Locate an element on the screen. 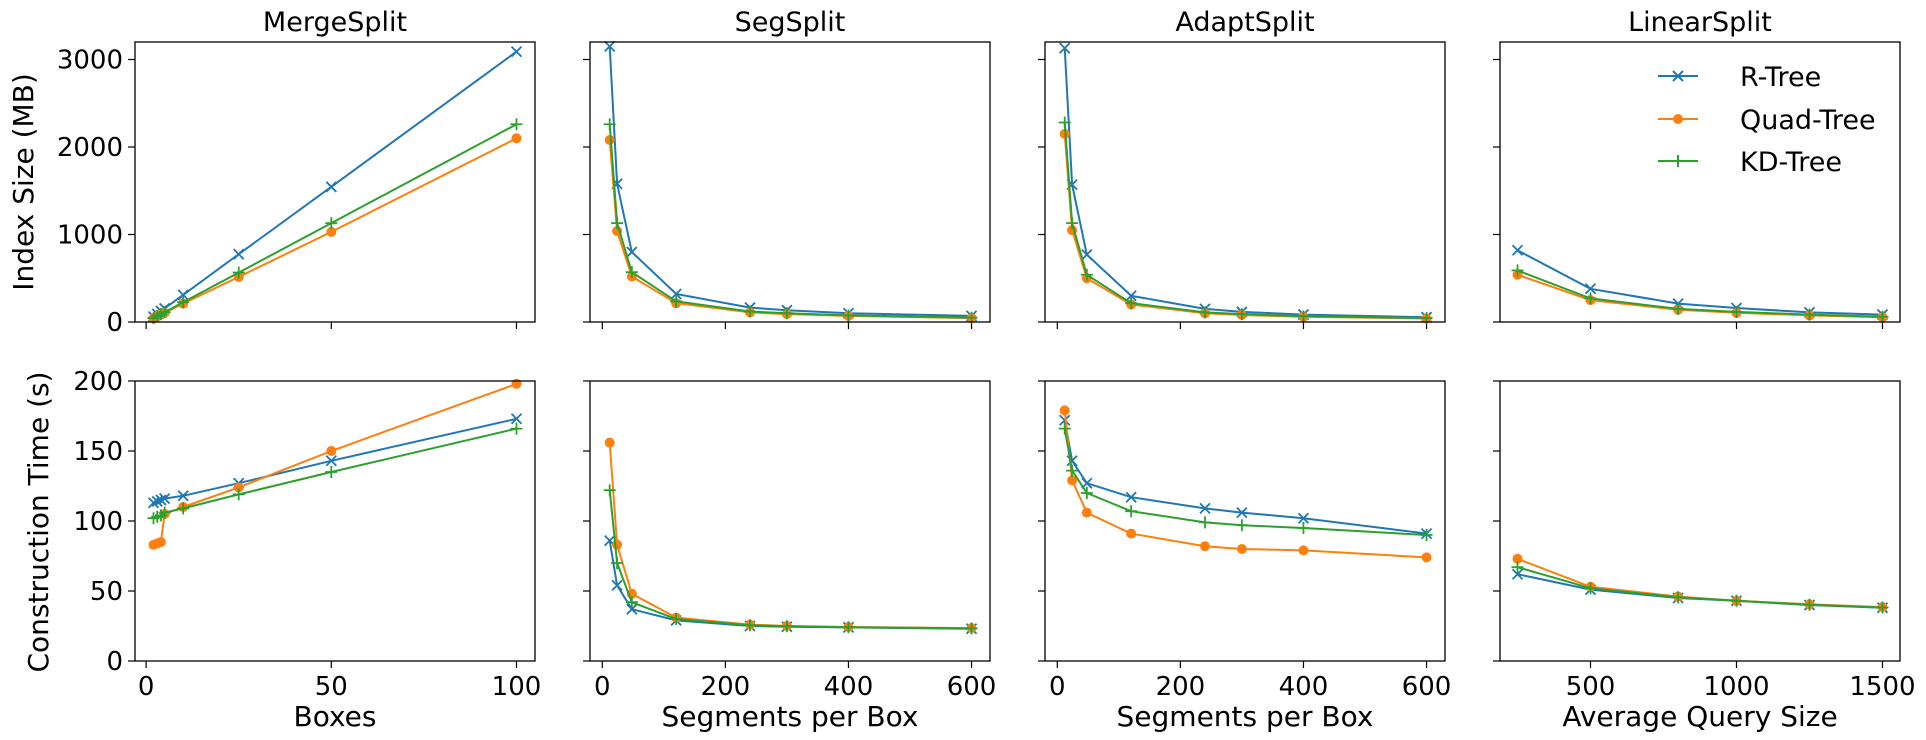 The width and height of the screenshot is (1926, 740). x-tick-label: 0 is located at coordinates (602, 687).